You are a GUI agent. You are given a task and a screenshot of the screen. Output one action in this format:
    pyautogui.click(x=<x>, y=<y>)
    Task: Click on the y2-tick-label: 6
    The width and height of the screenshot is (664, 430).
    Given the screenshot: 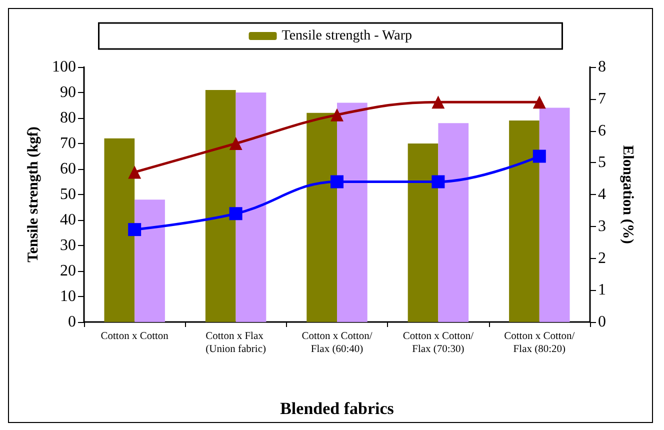 What is the action you would take?
    pyautogui.click(x=602, y=131)
    